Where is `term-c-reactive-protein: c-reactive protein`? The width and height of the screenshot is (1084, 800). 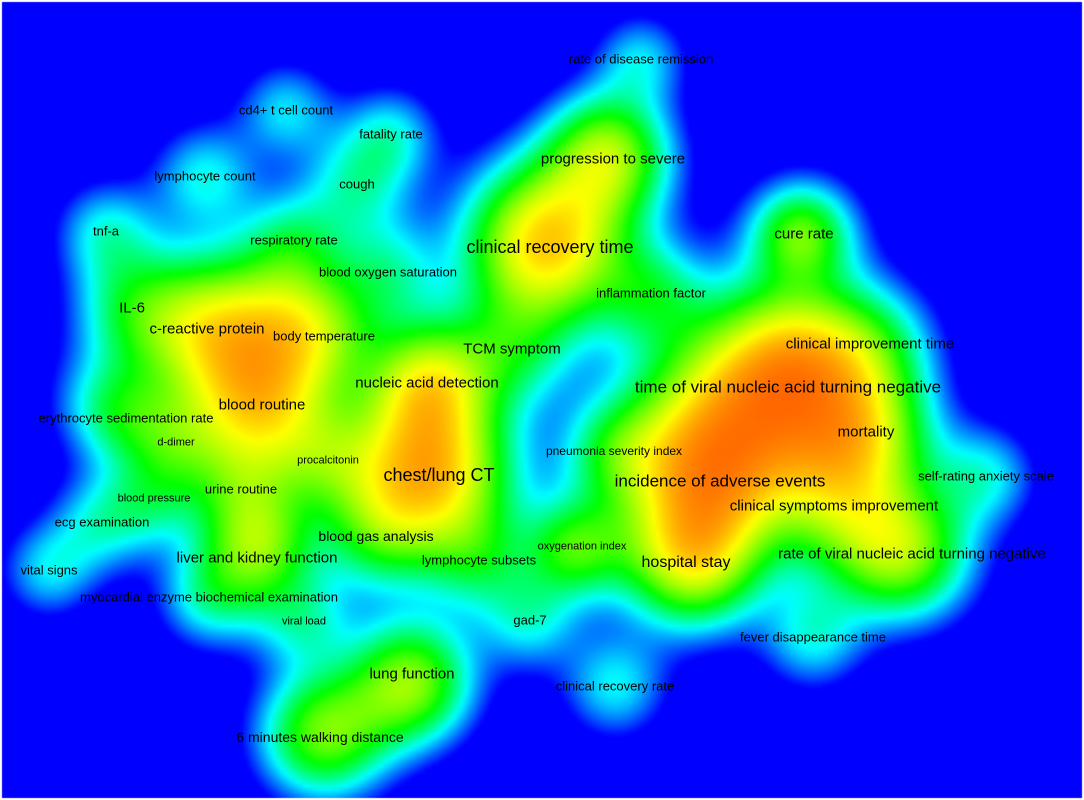
term-c-reactive-protein: c-reactive protein is located at coordinates (207, 329).